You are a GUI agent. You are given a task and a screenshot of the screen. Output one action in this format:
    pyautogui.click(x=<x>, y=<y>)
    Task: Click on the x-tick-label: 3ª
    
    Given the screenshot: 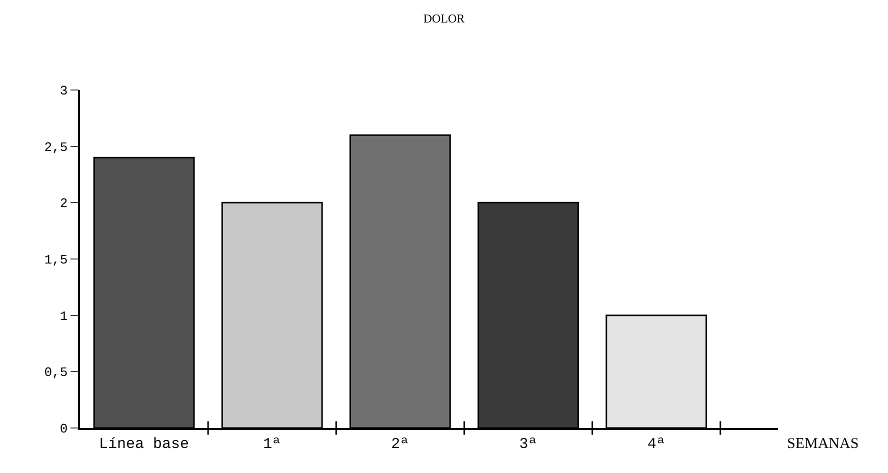 What is the action you would take?
    pyautogui.click(x=528, y=444)
    